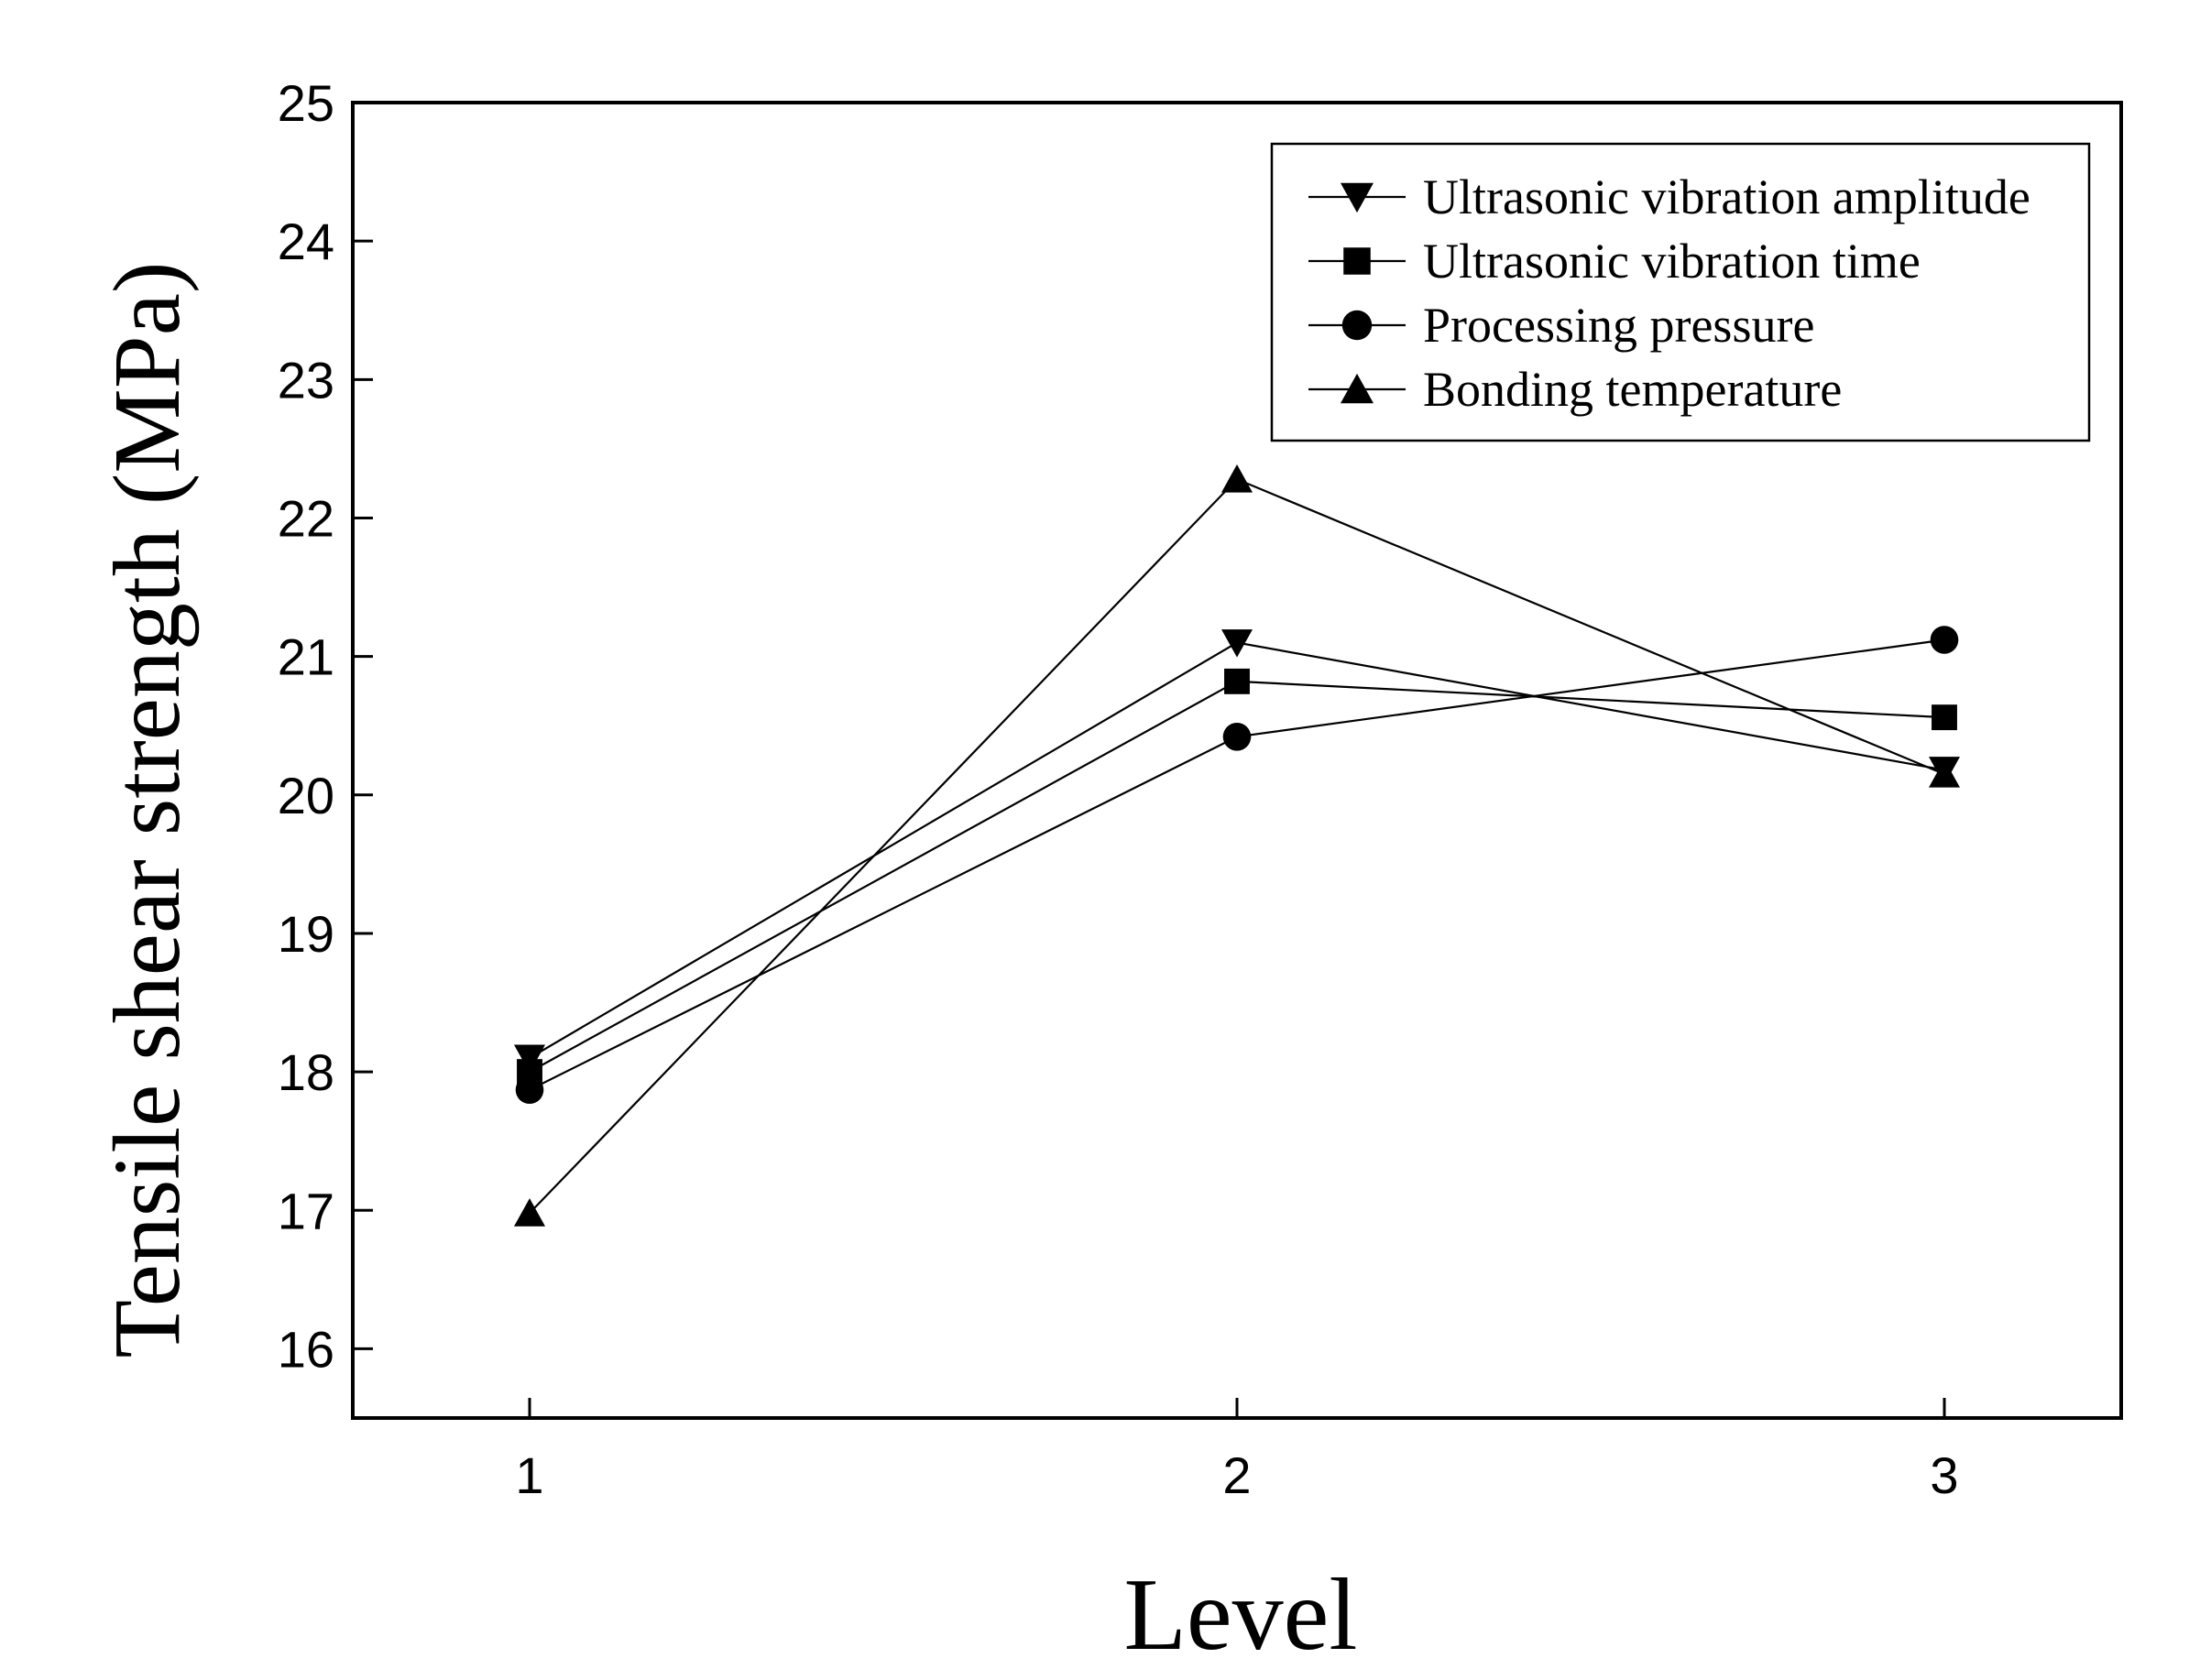 The width and height of the screenshot is (2189, 1680). I want to click on legend-label: Bonding temperature, so click(1632, 389).